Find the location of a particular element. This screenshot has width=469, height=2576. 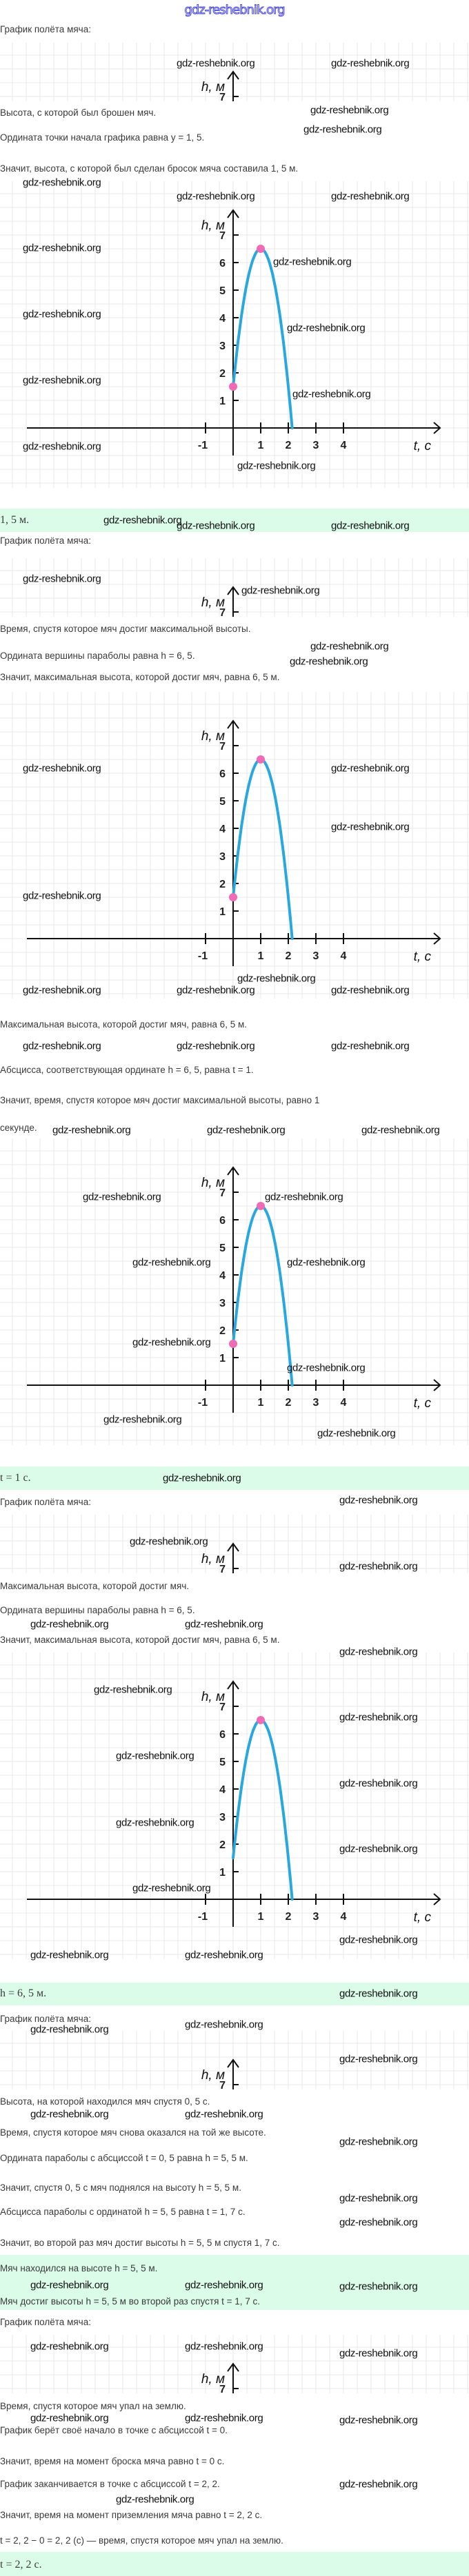

answer-text: h = 6, 5 м. is located at coordinates (23, 1993).